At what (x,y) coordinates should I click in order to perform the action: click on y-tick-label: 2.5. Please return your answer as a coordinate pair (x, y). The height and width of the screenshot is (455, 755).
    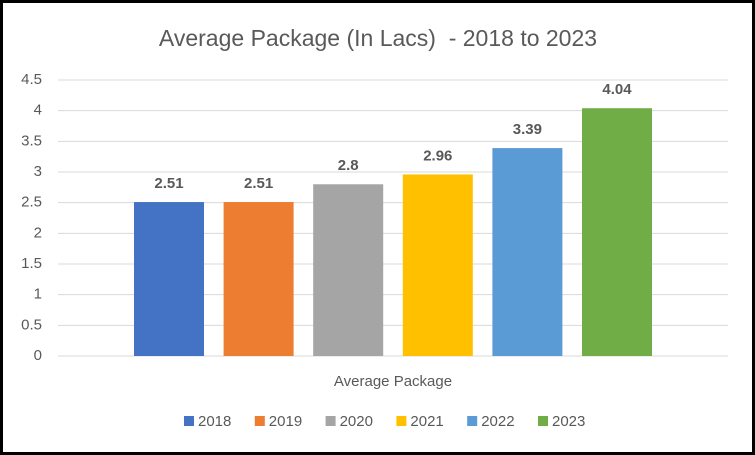
    Looking at the image, I should click on (31, 202).